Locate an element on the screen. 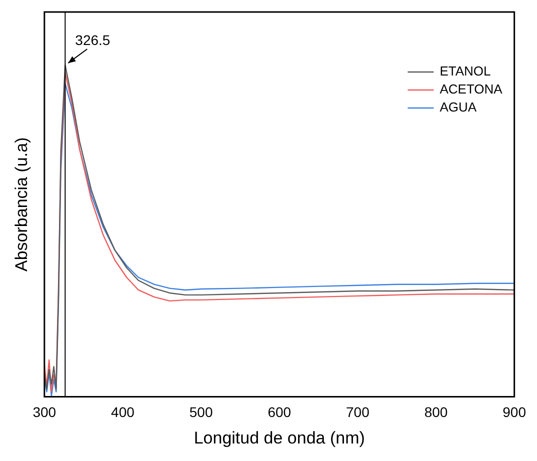 The image size is (537, 461). x-tick-label: 700 is located at coordinates (358, 412).